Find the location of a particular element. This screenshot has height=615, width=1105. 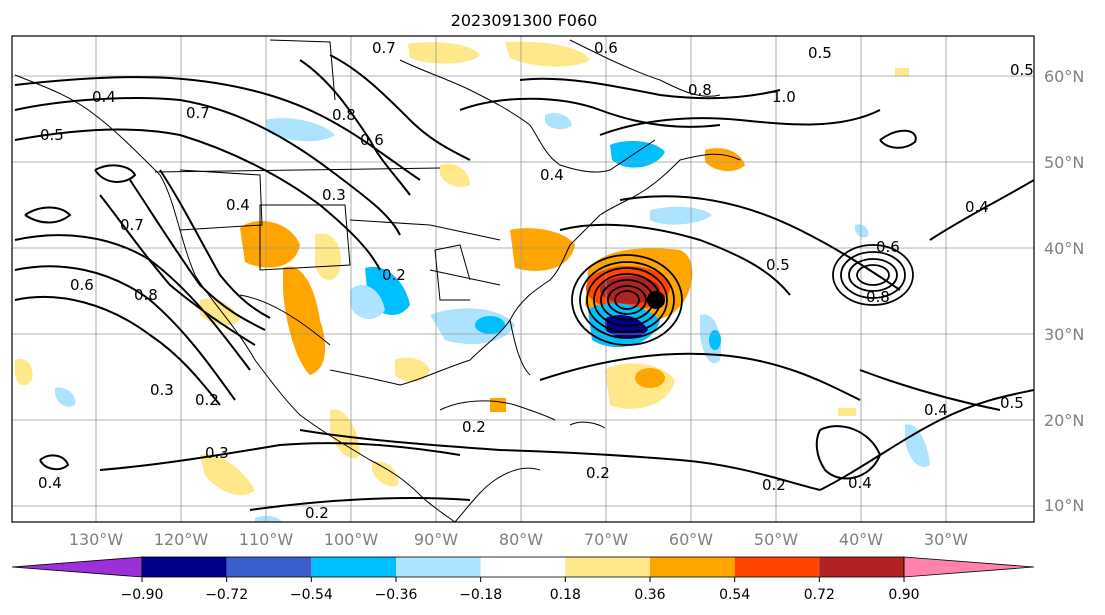

lon-label: 110°W is located at coordinates (266, 539).